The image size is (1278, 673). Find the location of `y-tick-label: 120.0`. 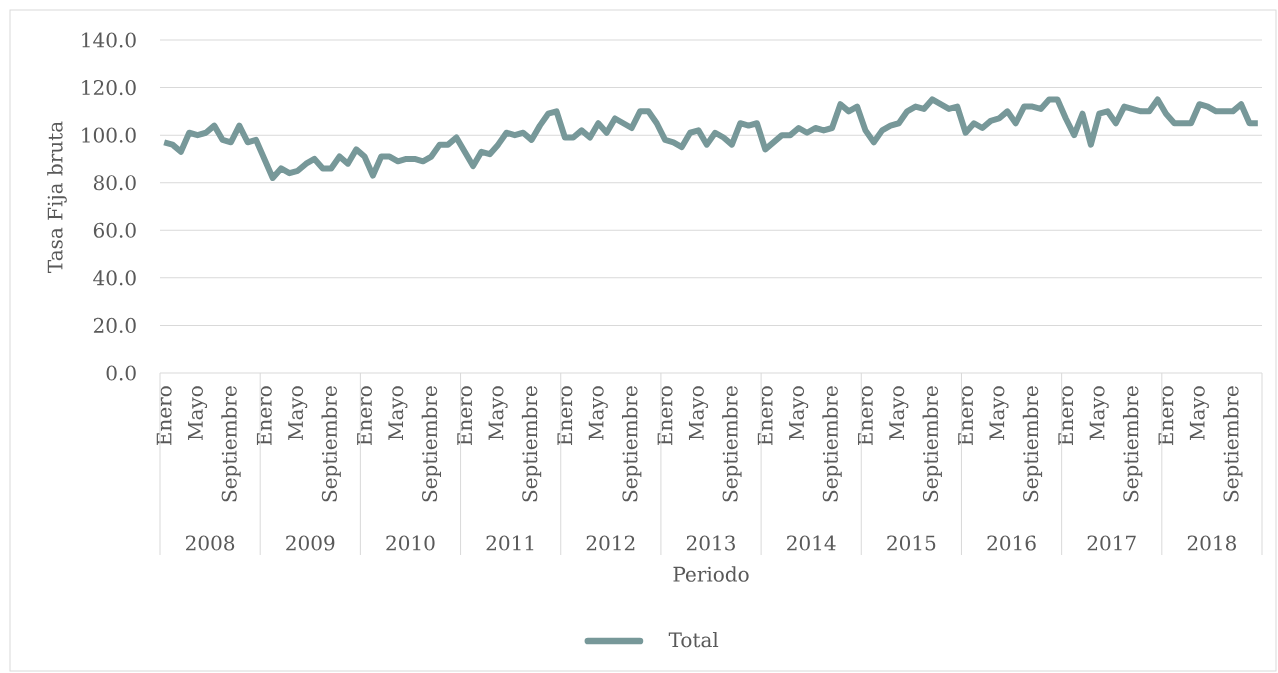

y-tick-label: 120.0 is located at coordinates (109, 88).